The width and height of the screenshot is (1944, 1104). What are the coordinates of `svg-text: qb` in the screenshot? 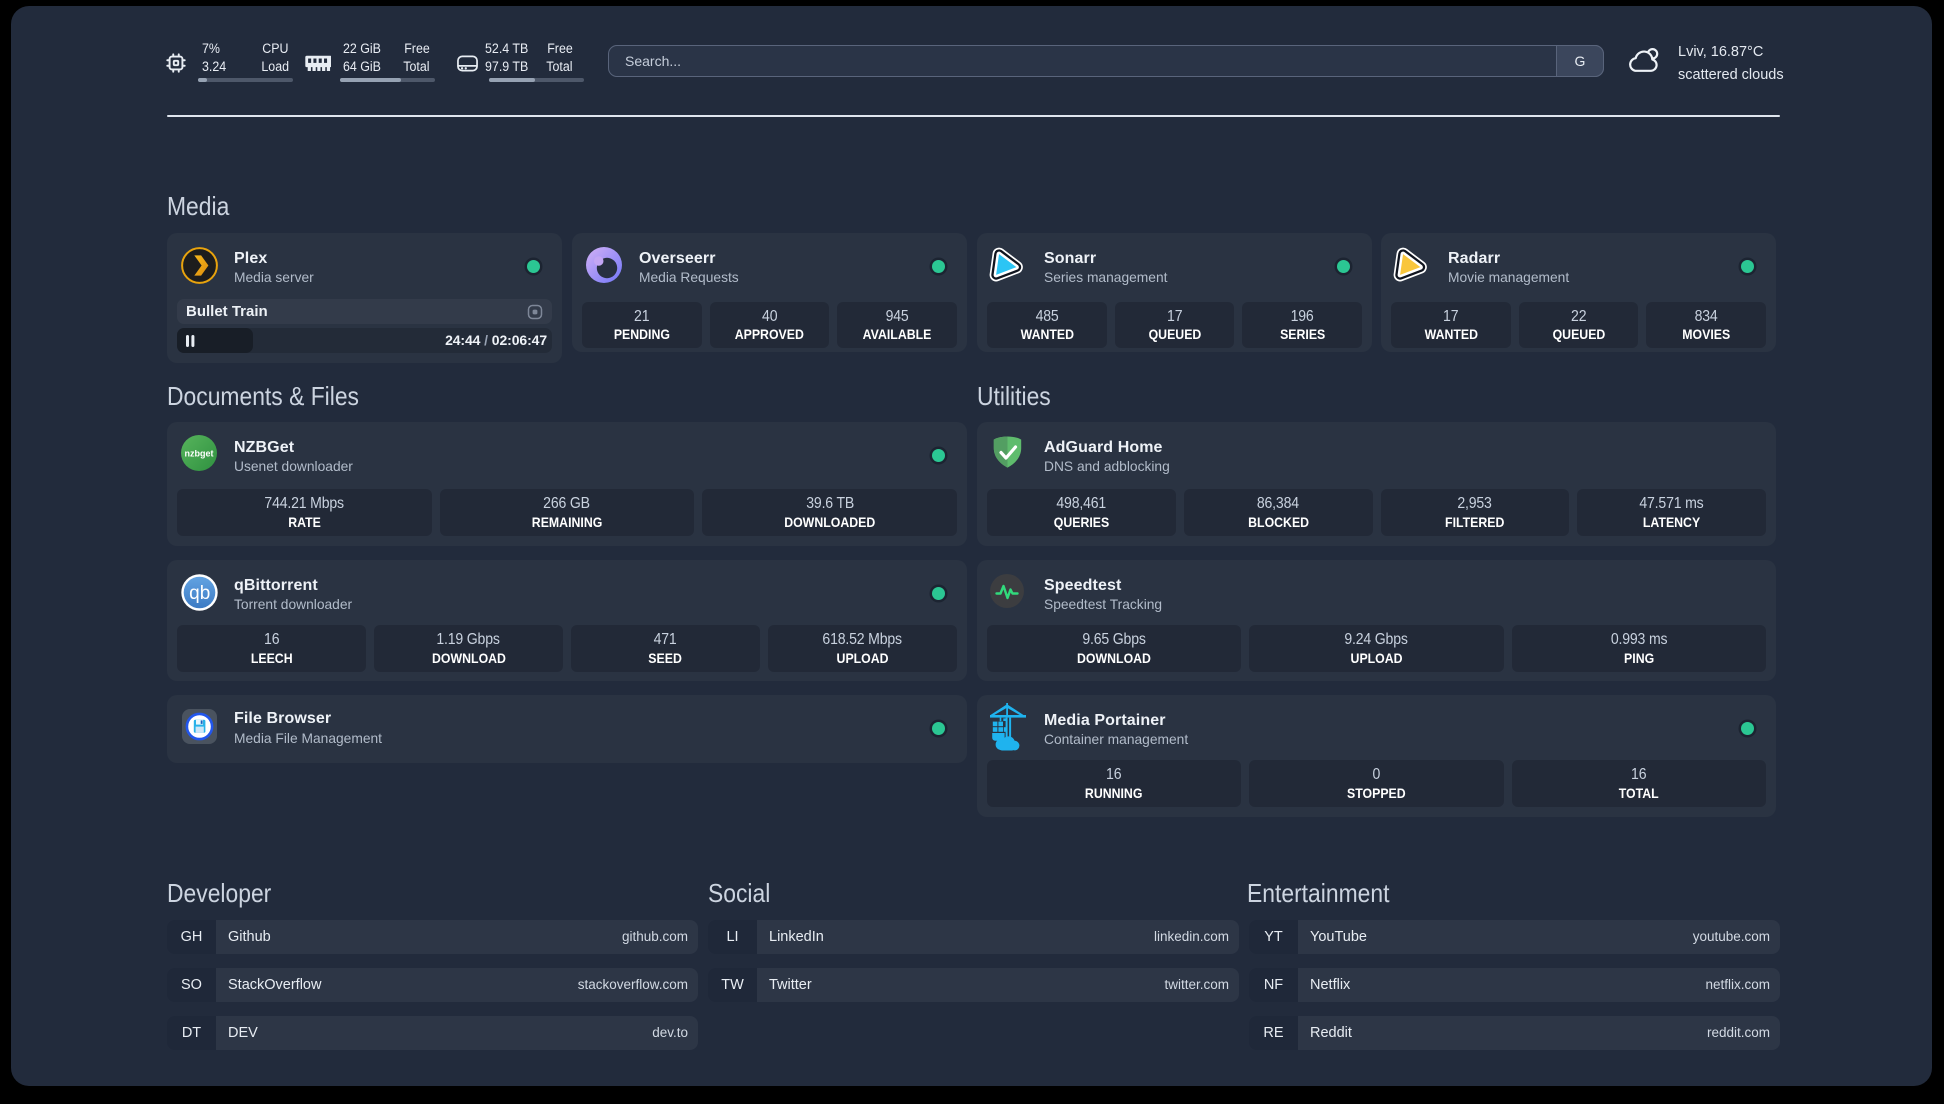 It's located at (199, 593).